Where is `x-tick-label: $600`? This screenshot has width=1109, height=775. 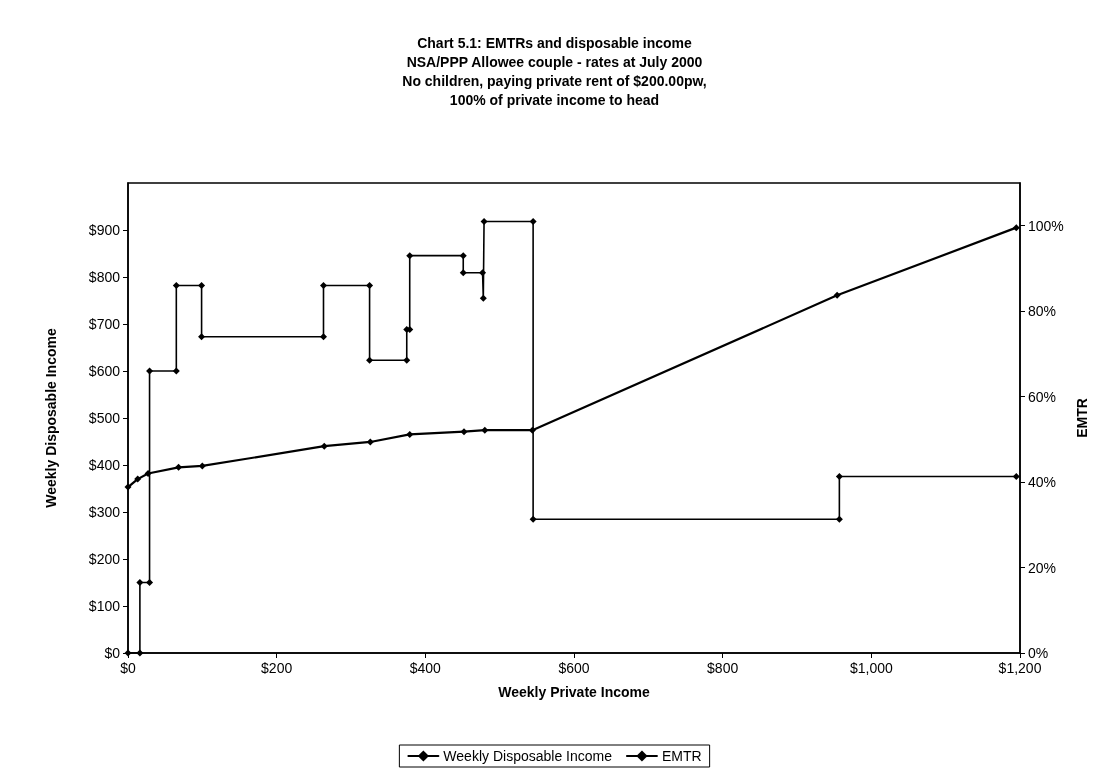 x-tick-label: $600 is located at coordinates (574, 668).